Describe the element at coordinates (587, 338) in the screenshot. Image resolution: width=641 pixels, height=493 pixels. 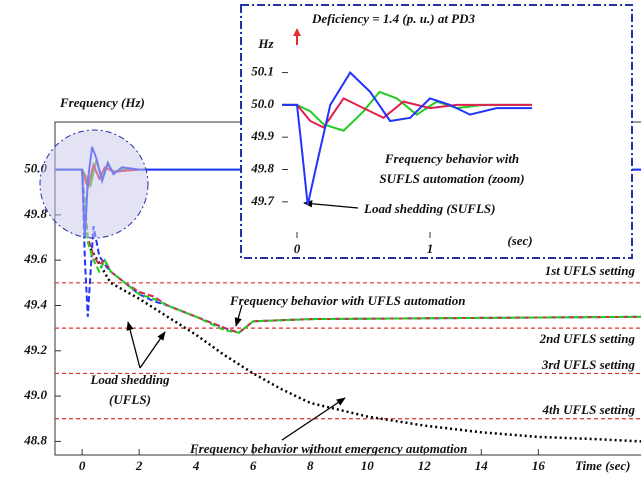
I see `ufls-setting-label: 2nd UFLS setting` at that location.